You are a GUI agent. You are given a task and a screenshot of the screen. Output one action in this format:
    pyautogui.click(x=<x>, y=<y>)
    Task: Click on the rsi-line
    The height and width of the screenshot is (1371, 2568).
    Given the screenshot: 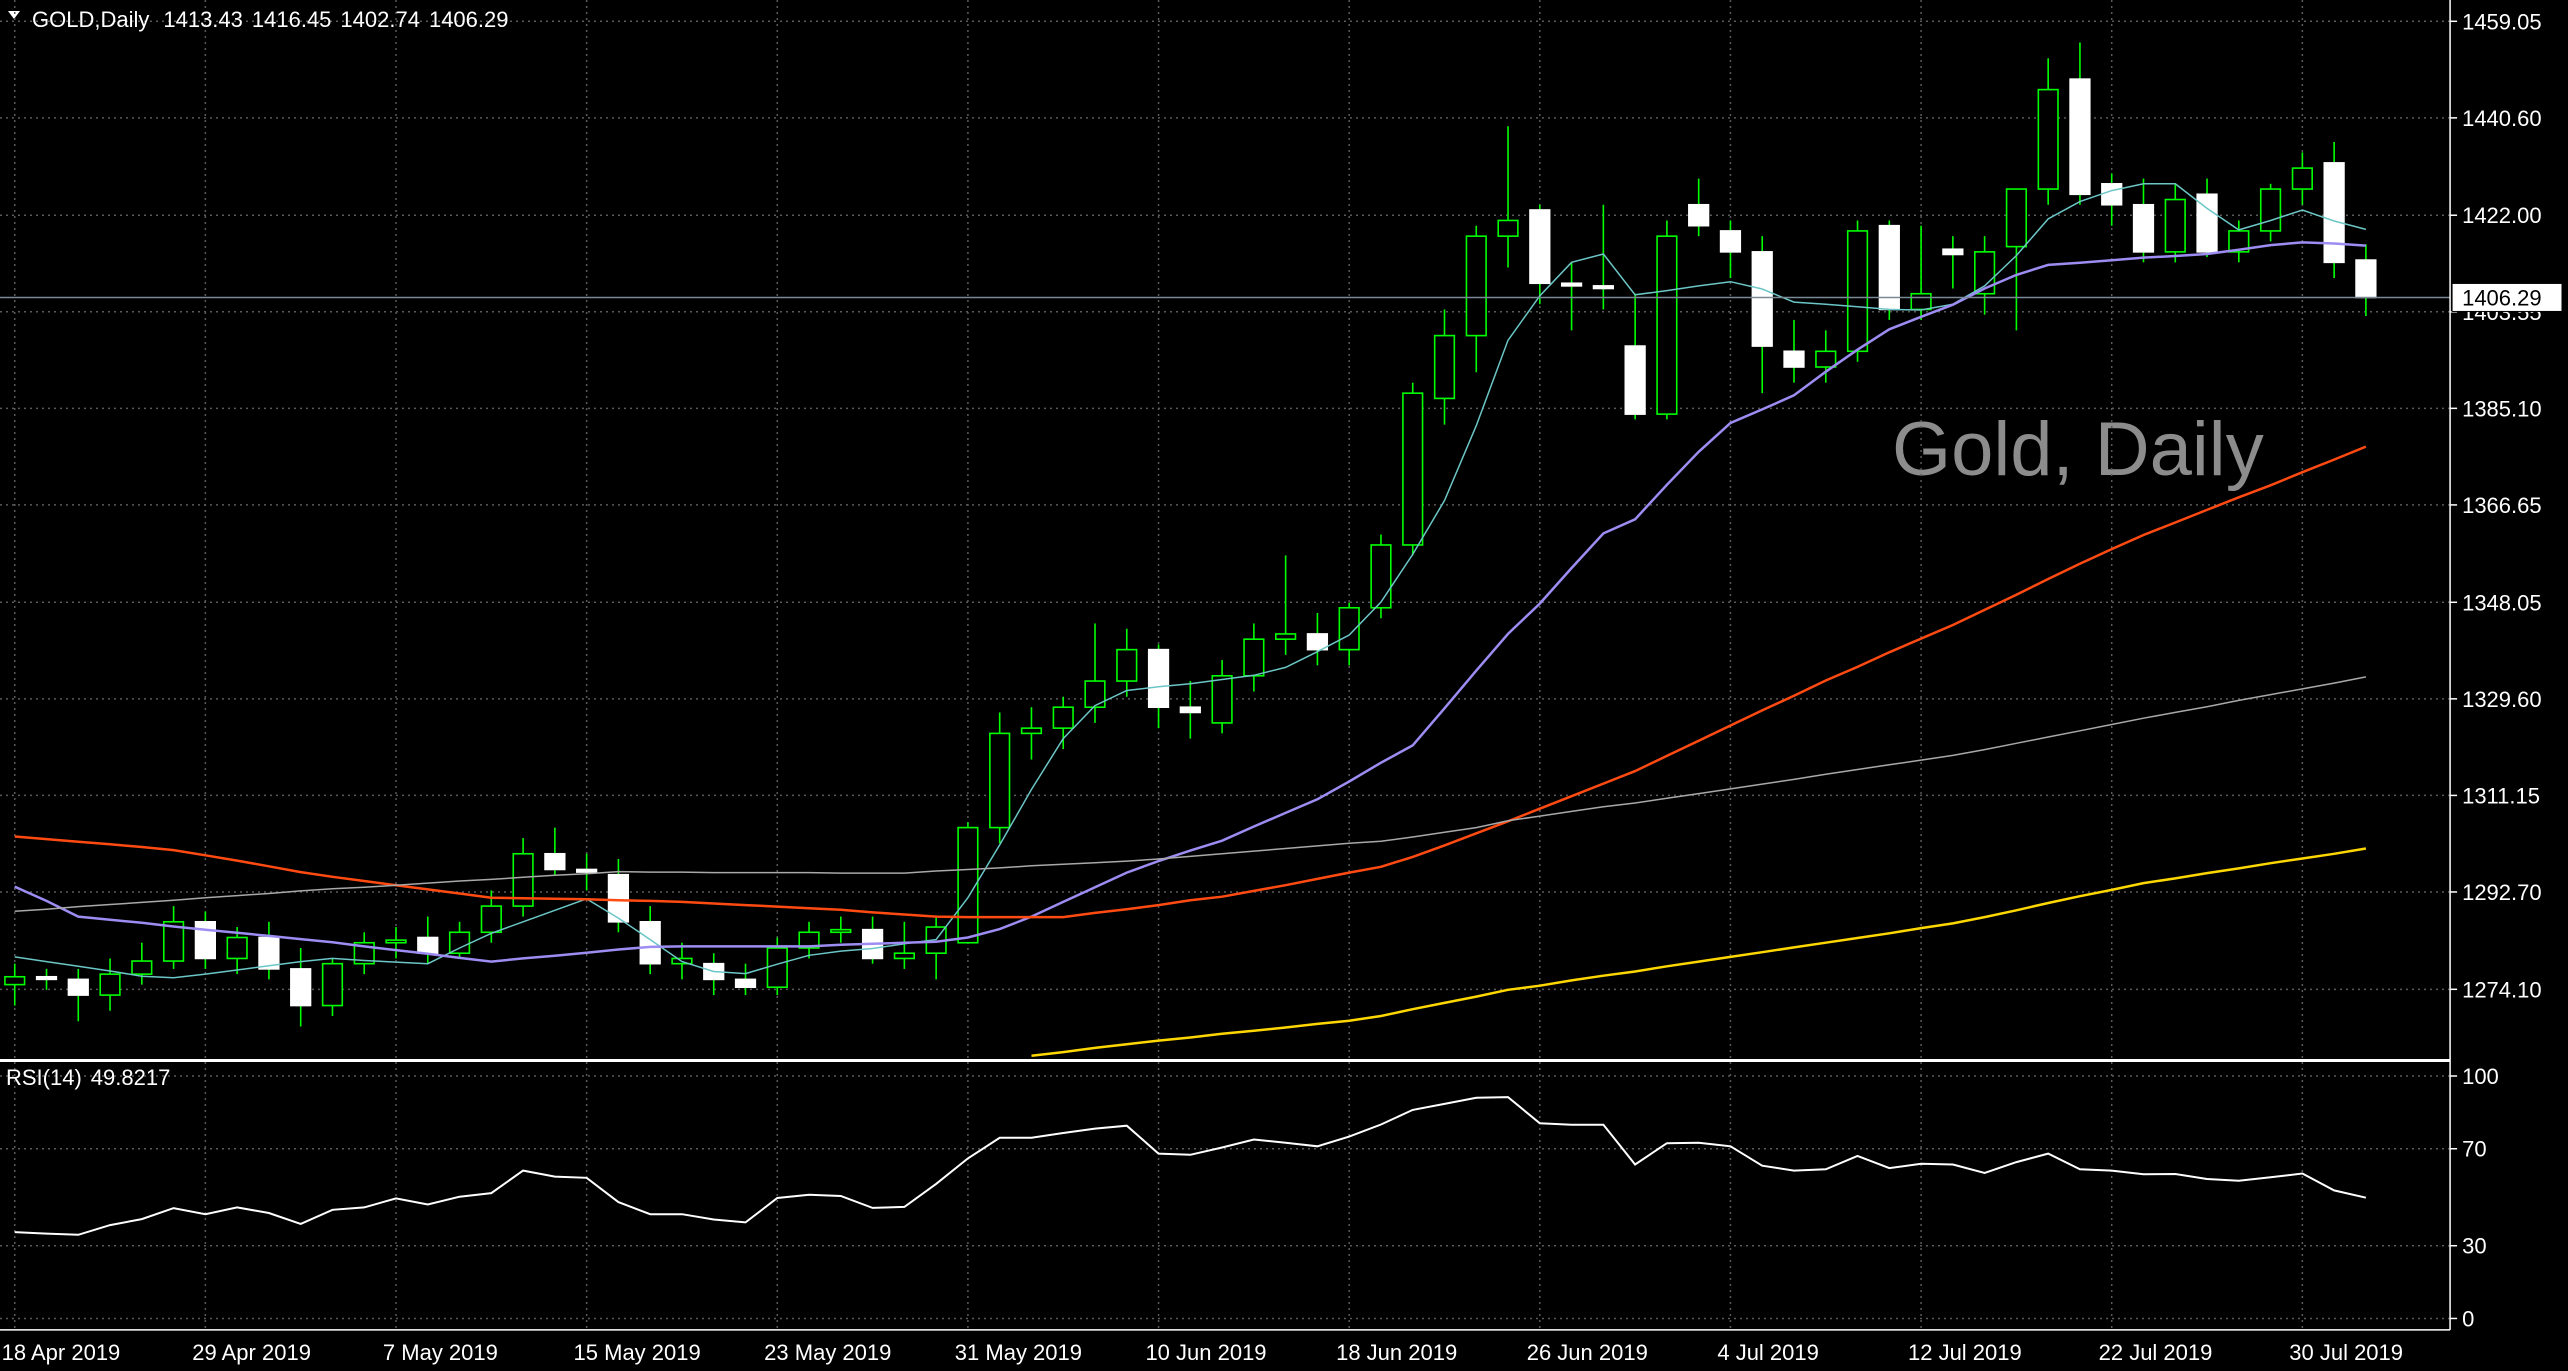 What is the action you would take?
    pyautogui.click(x=1190, y=1166)
    